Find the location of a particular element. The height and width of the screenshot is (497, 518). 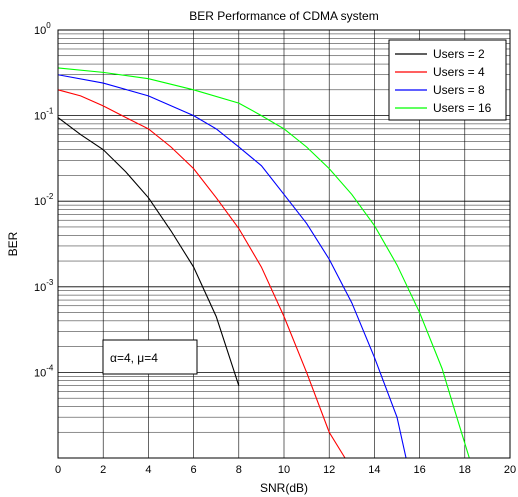

x-tick-label: 20 is located at coordinates (510, 470).